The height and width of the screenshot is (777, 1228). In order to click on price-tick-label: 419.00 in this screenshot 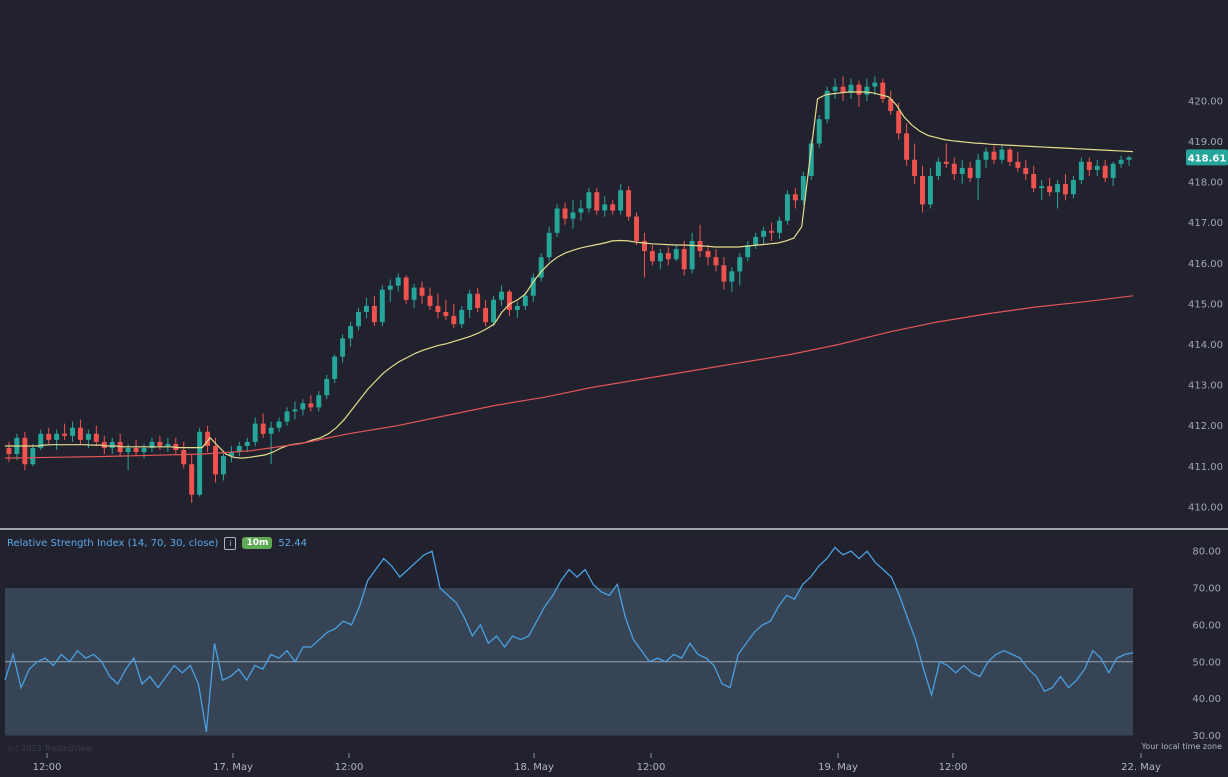, I will do `click(1205, 142)`.